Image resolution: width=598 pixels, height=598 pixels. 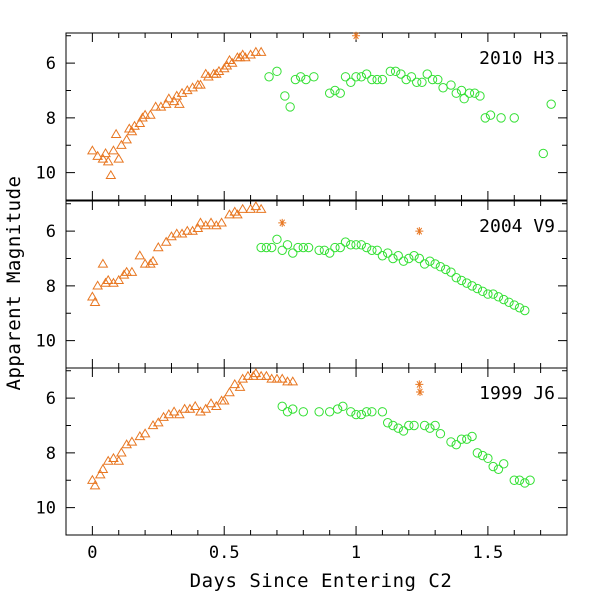 What do you see at coordinates (488, 553) in the screenshot?
I see `x-tick-label: 1.5` at bounding box center [488, 553].